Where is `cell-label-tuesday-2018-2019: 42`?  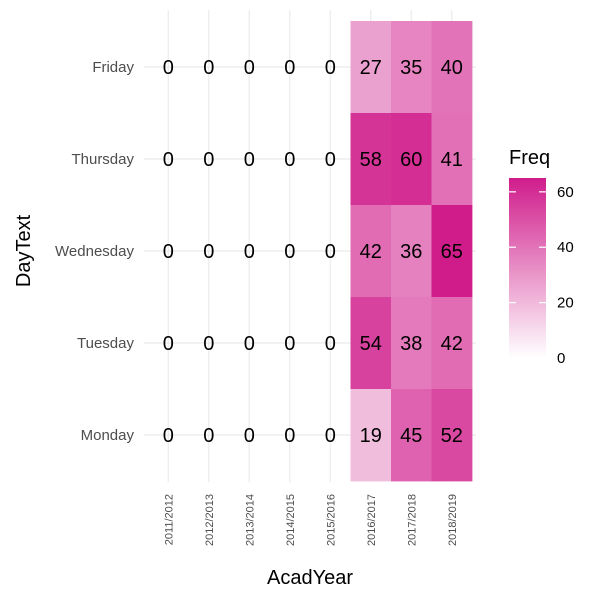
cell-label-tuesday-2018-2019: 42 is located at coordinates (452, 344).